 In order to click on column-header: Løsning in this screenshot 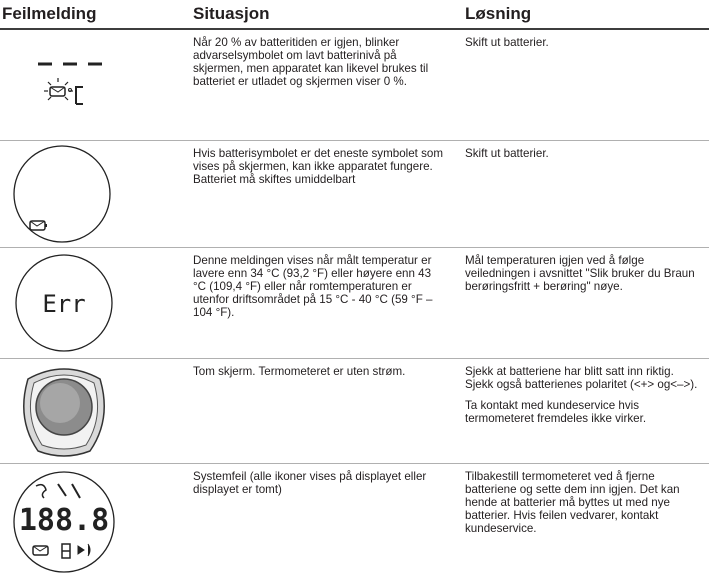, I will do `click(498, 13)`.